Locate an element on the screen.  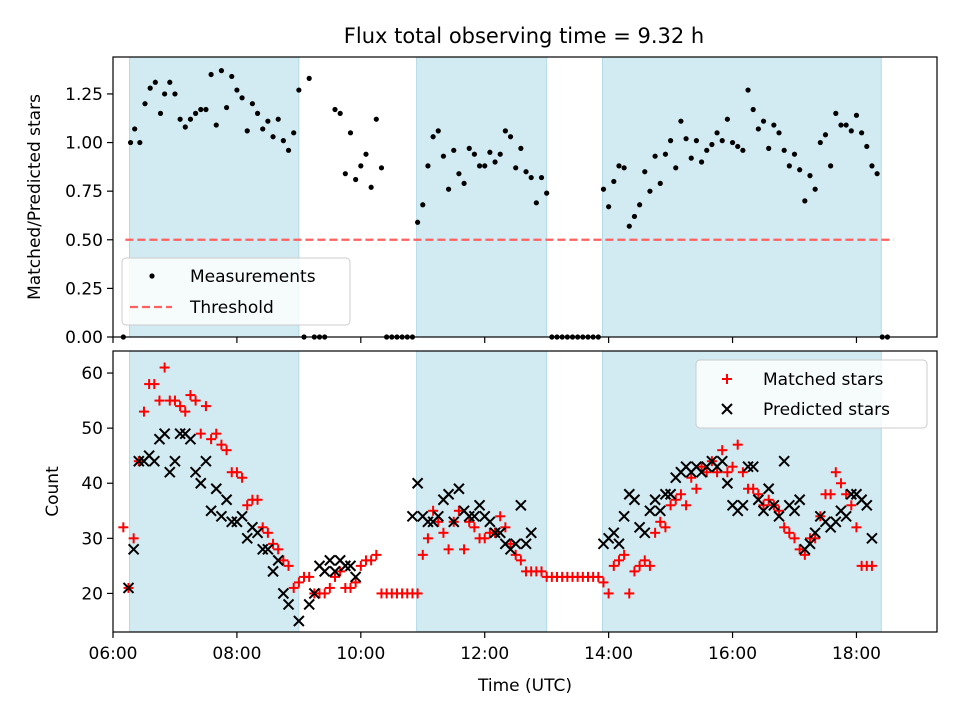
y-tick-label: 60 is located at coordinates (92, 374).